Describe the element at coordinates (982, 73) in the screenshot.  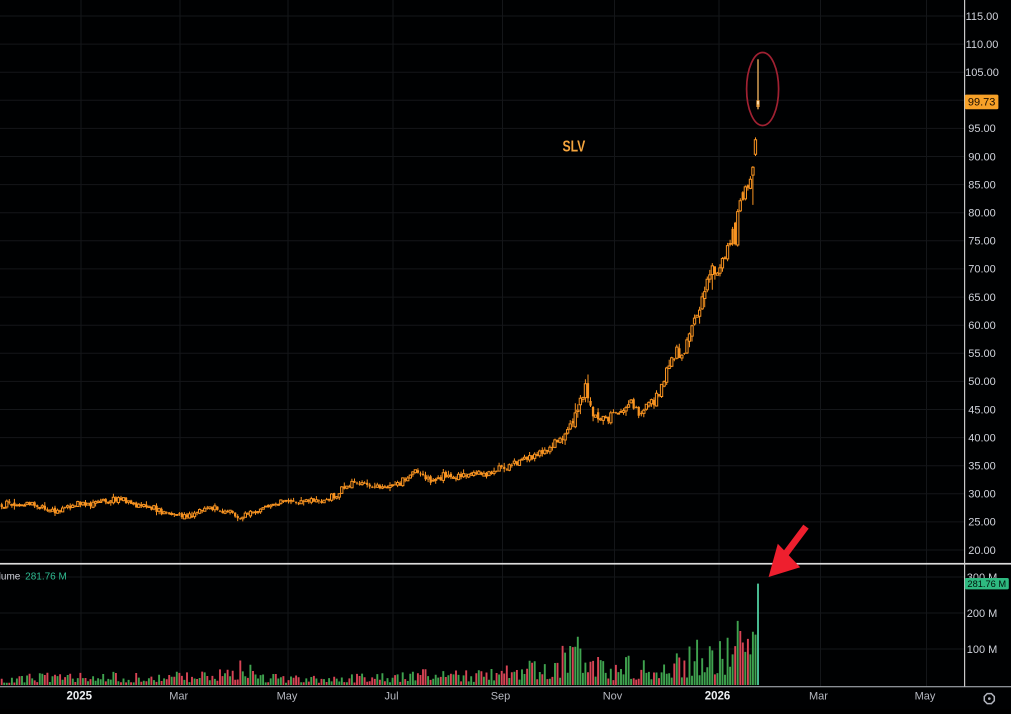
I see `svg-text: 105.00` at that location.